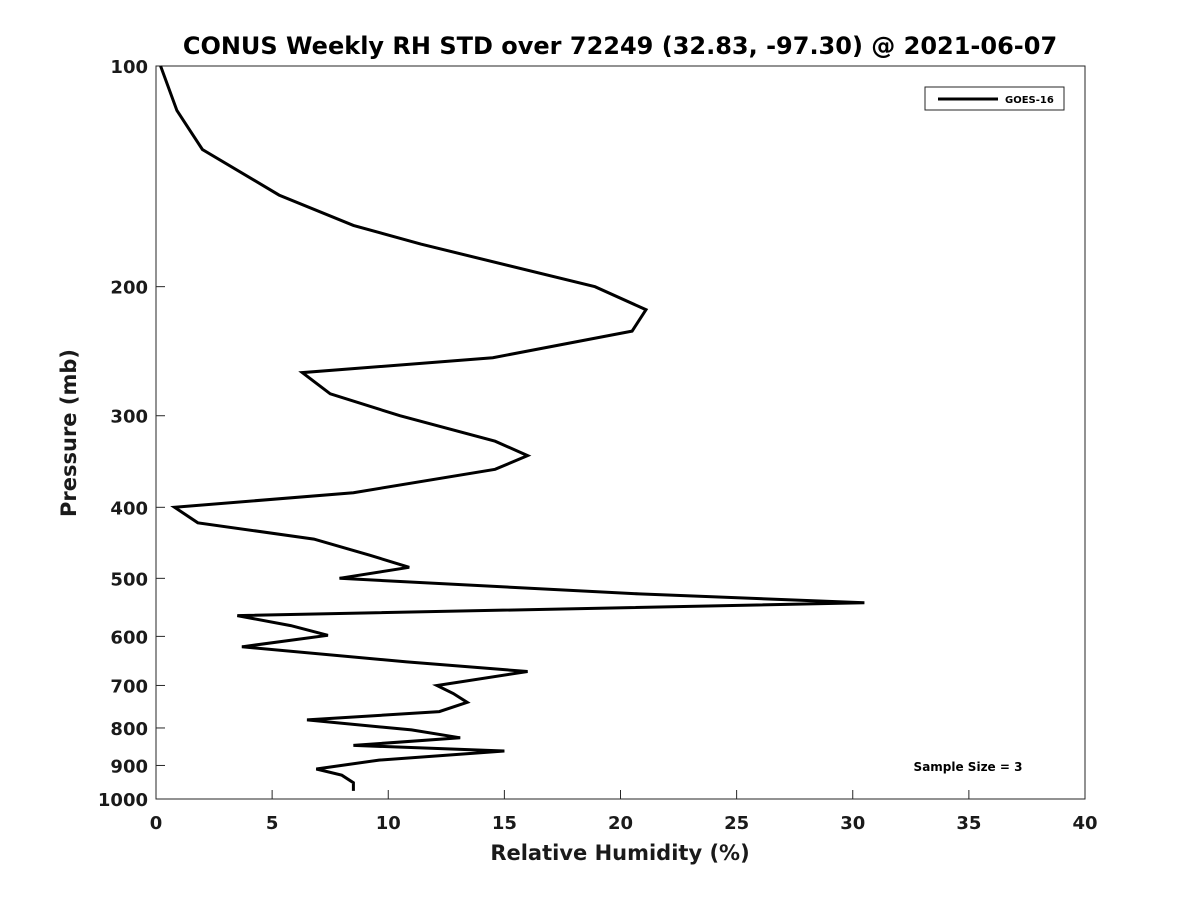 Image resolution: width=1200 pixels, height=900 pixels. Describe the element at coordinates (129, 67) in the screenshot. I see `y-tick-label: 100` at that location.